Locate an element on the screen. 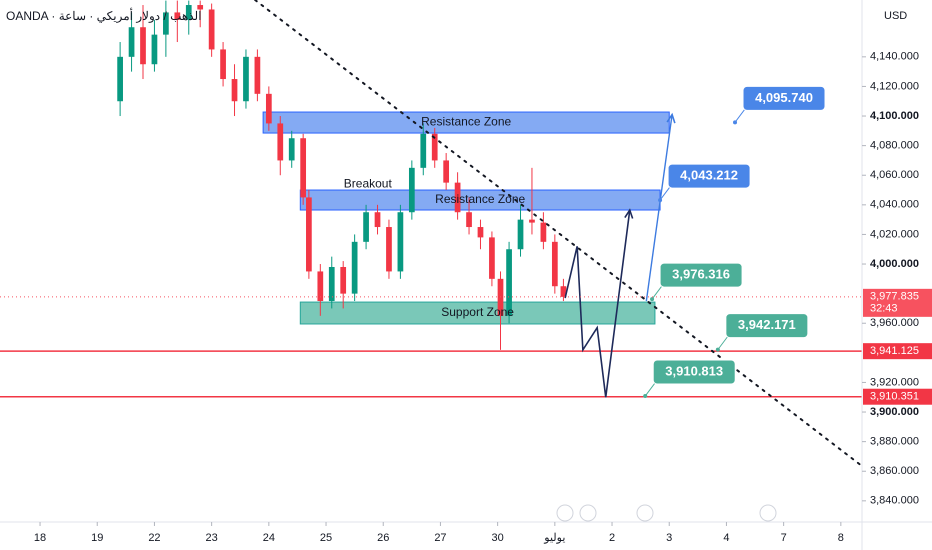 Image resolution: width=932 pixels, height=550 pixels. zone-label: Resistance Zone is located at coordinates (466, 122).